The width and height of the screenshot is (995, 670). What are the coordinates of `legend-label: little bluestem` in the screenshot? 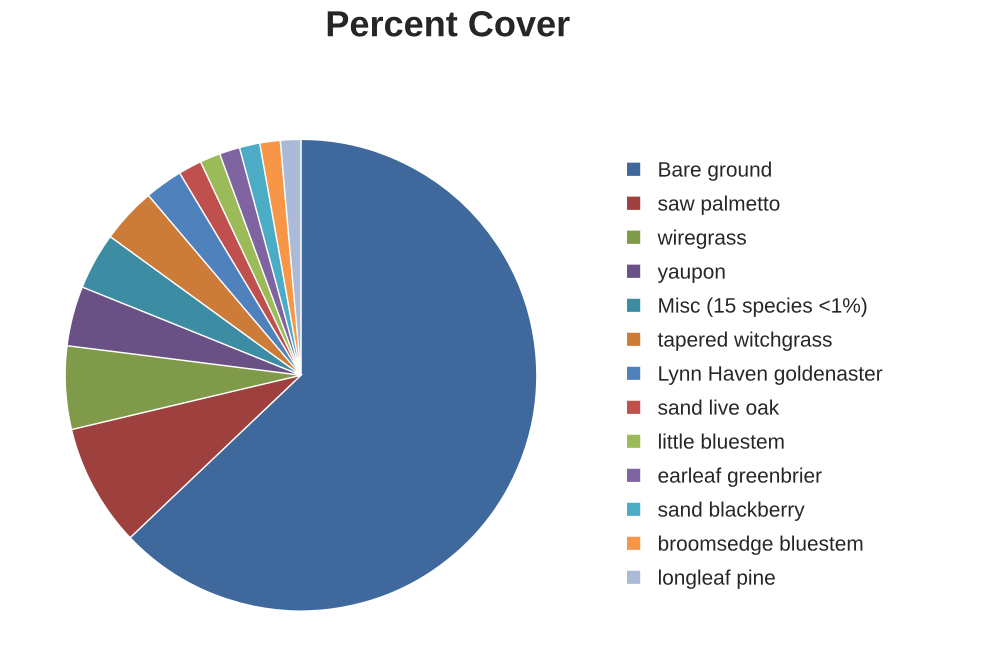 It's located at (721, 441).